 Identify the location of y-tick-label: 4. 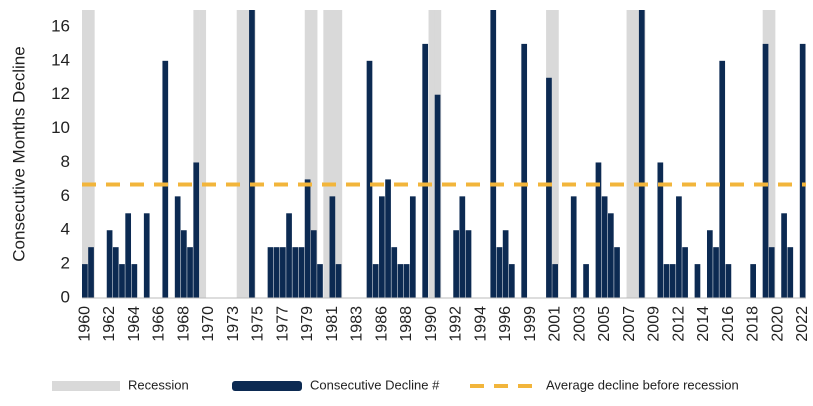
(65, 229).